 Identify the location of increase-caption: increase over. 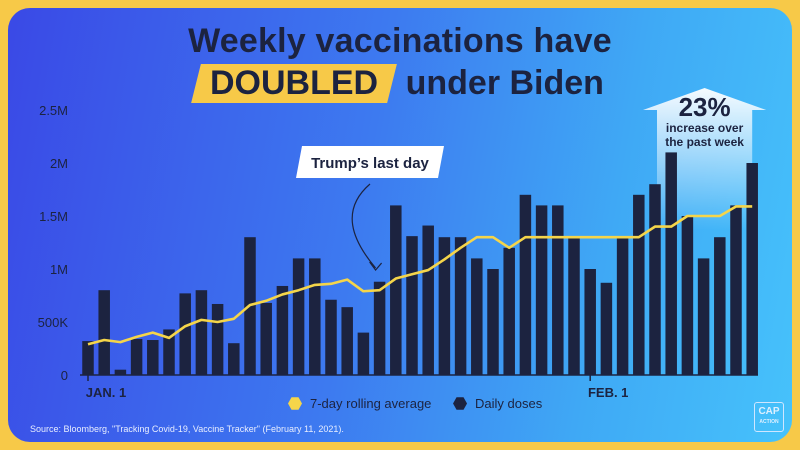
(705, 128).